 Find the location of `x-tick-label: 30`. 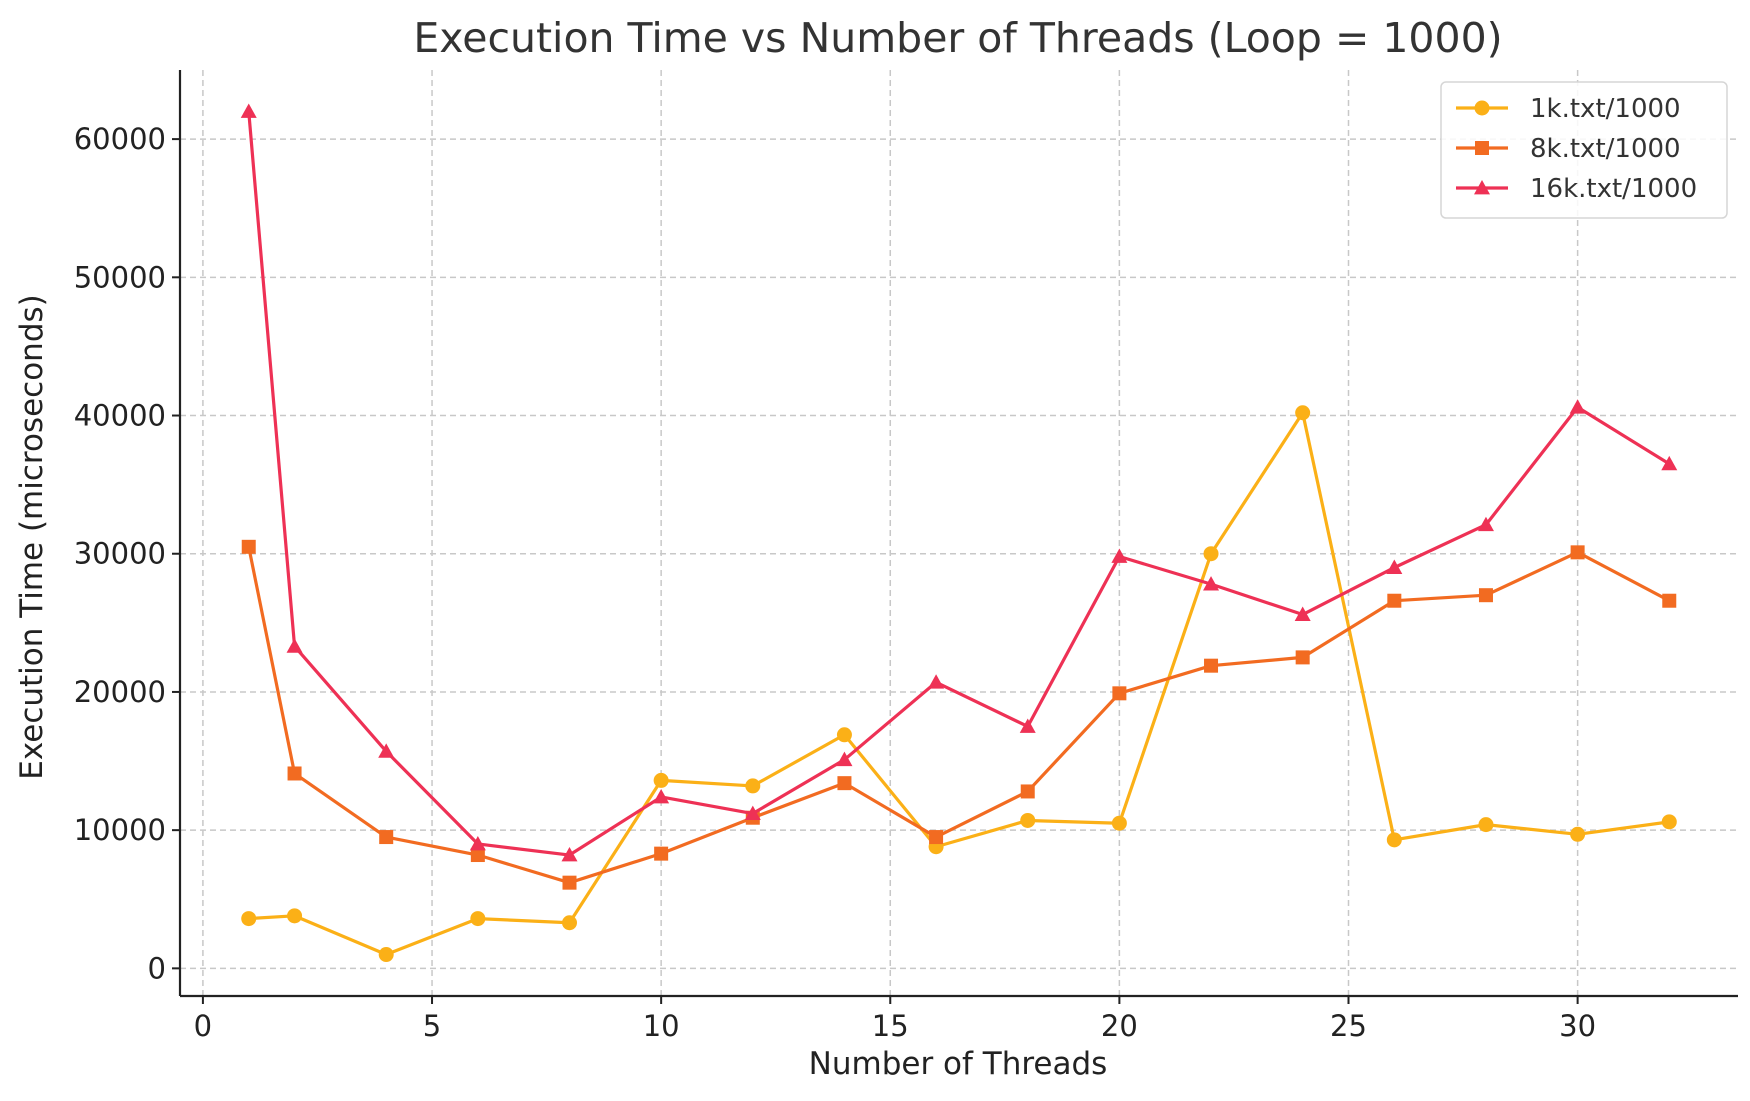

x-tick-label: 30 is located at coordinates (1577, 1026).